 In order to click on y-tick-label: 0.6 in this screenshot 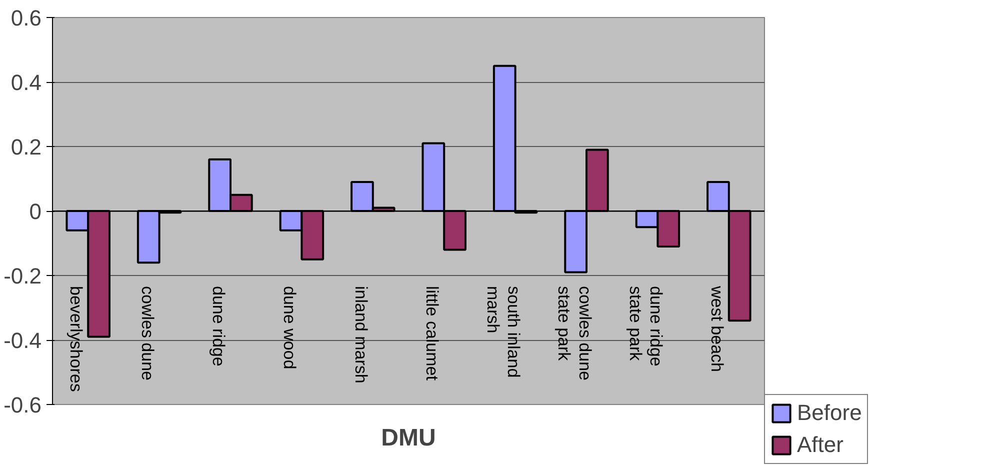, I will do `click(26, 18)`.